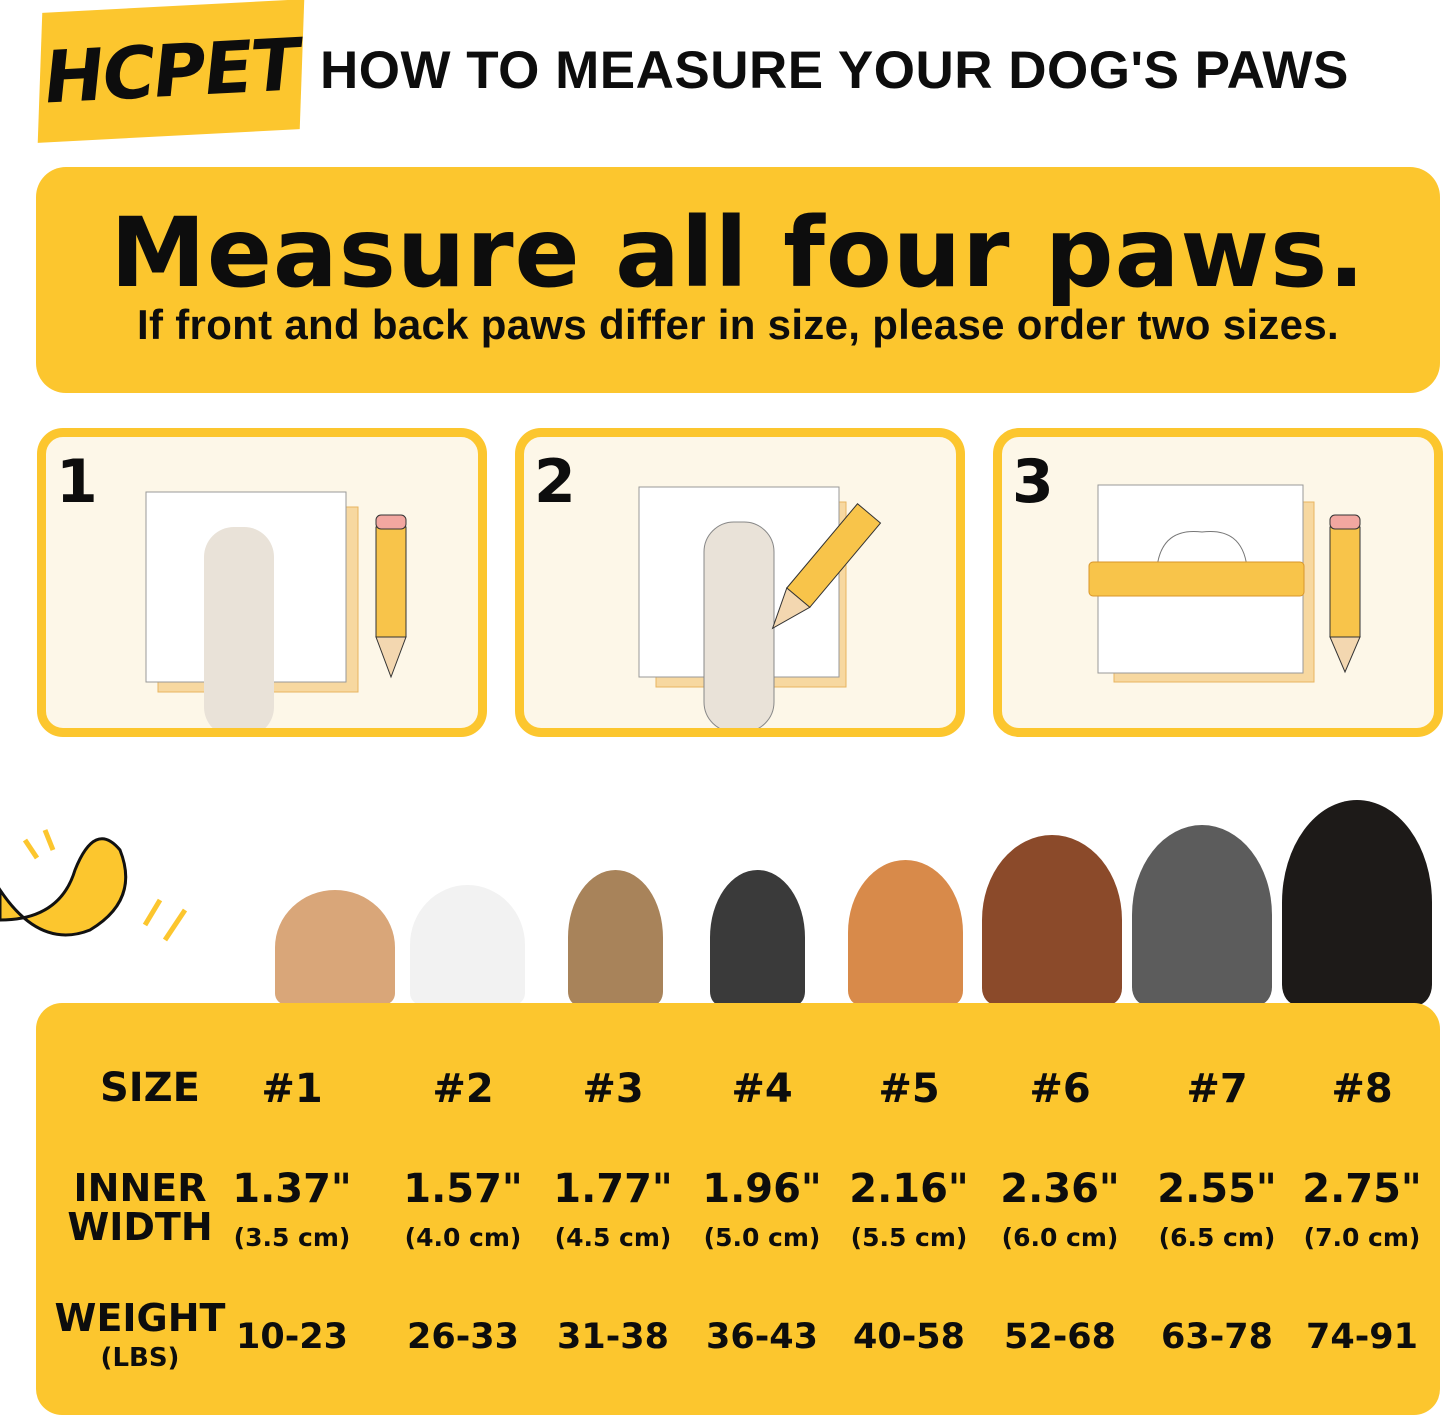 The height and width of the screenshot is (1419, 1445). I want to click on size-cell: #3, so click(613, 1089).